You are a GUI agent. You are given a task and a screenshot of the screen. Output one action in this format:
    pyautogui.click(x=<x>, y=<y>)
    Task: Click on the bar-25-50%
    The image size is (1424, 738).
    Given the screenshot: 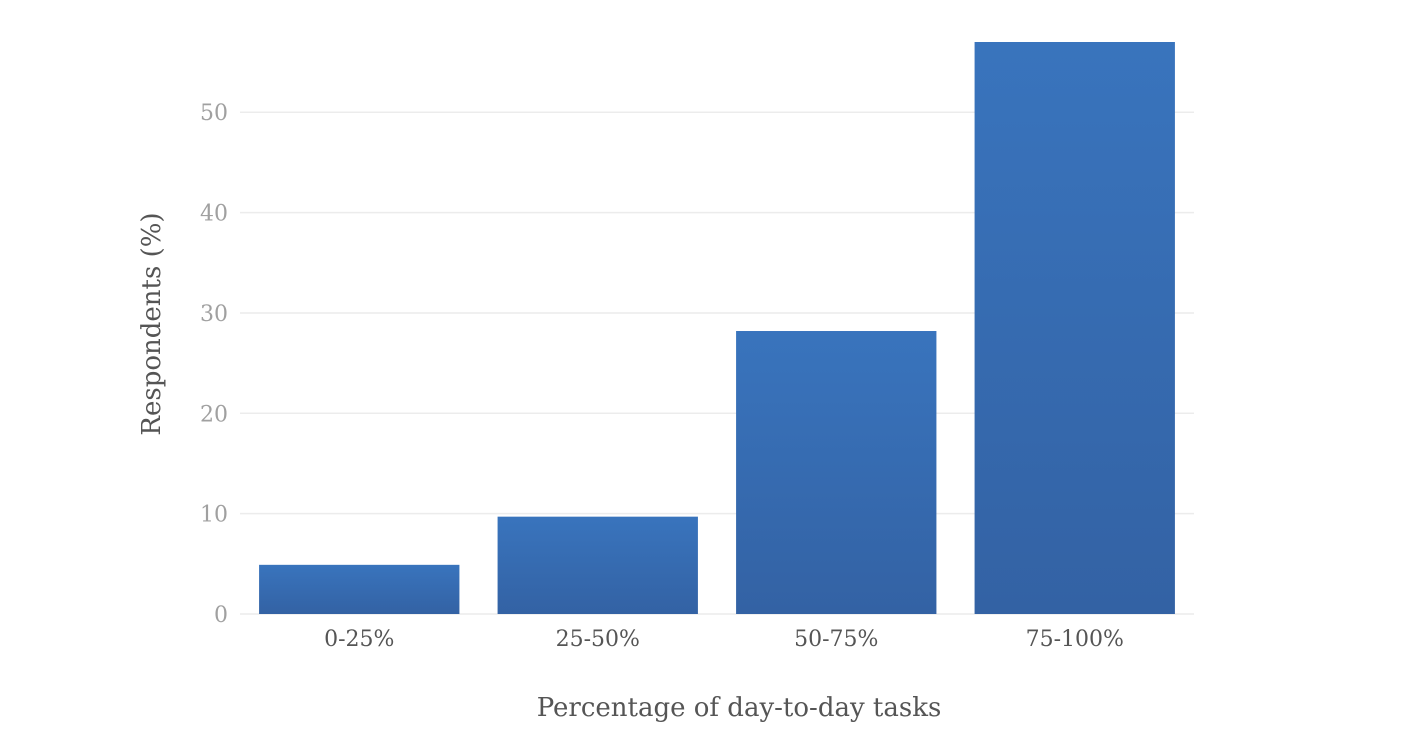 What is the action you would take?
    pyautogui.click(x=597, y=565)
    